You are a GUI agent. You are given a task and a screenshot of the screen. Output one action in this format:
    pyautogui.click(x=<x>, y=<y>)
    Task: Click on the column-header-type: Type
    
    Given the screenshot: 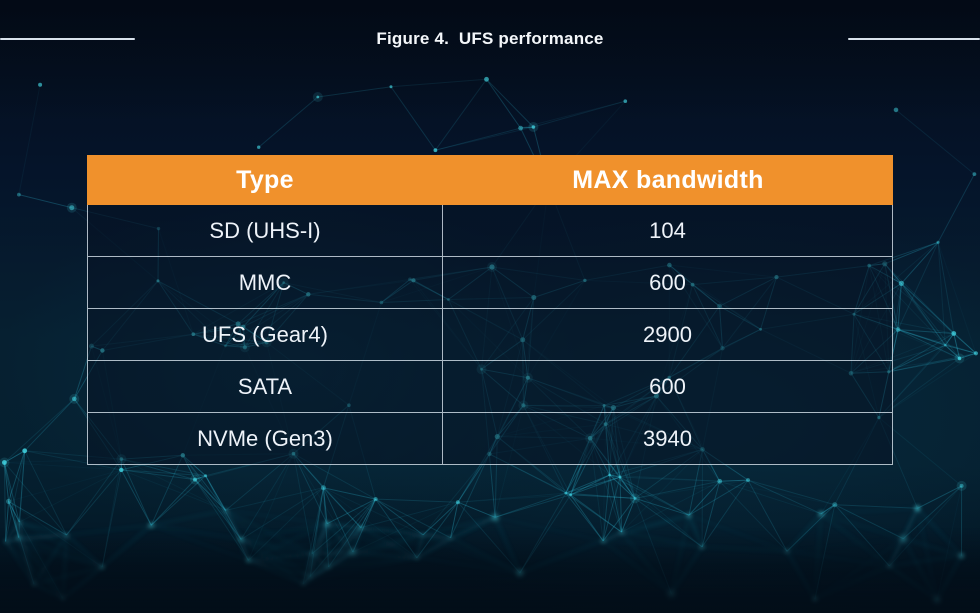 What is the action you would take?
    pyautogui.click(x=265, y=179)
    